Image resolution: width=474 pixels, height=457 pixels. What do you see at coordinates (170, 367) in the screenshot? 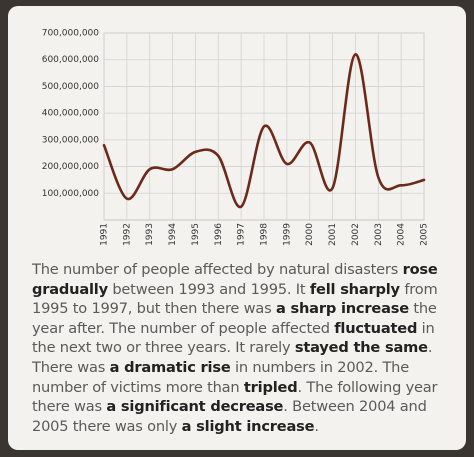
I see `bold-phrase: a dramatic rise` at bounding box center [170, 367].